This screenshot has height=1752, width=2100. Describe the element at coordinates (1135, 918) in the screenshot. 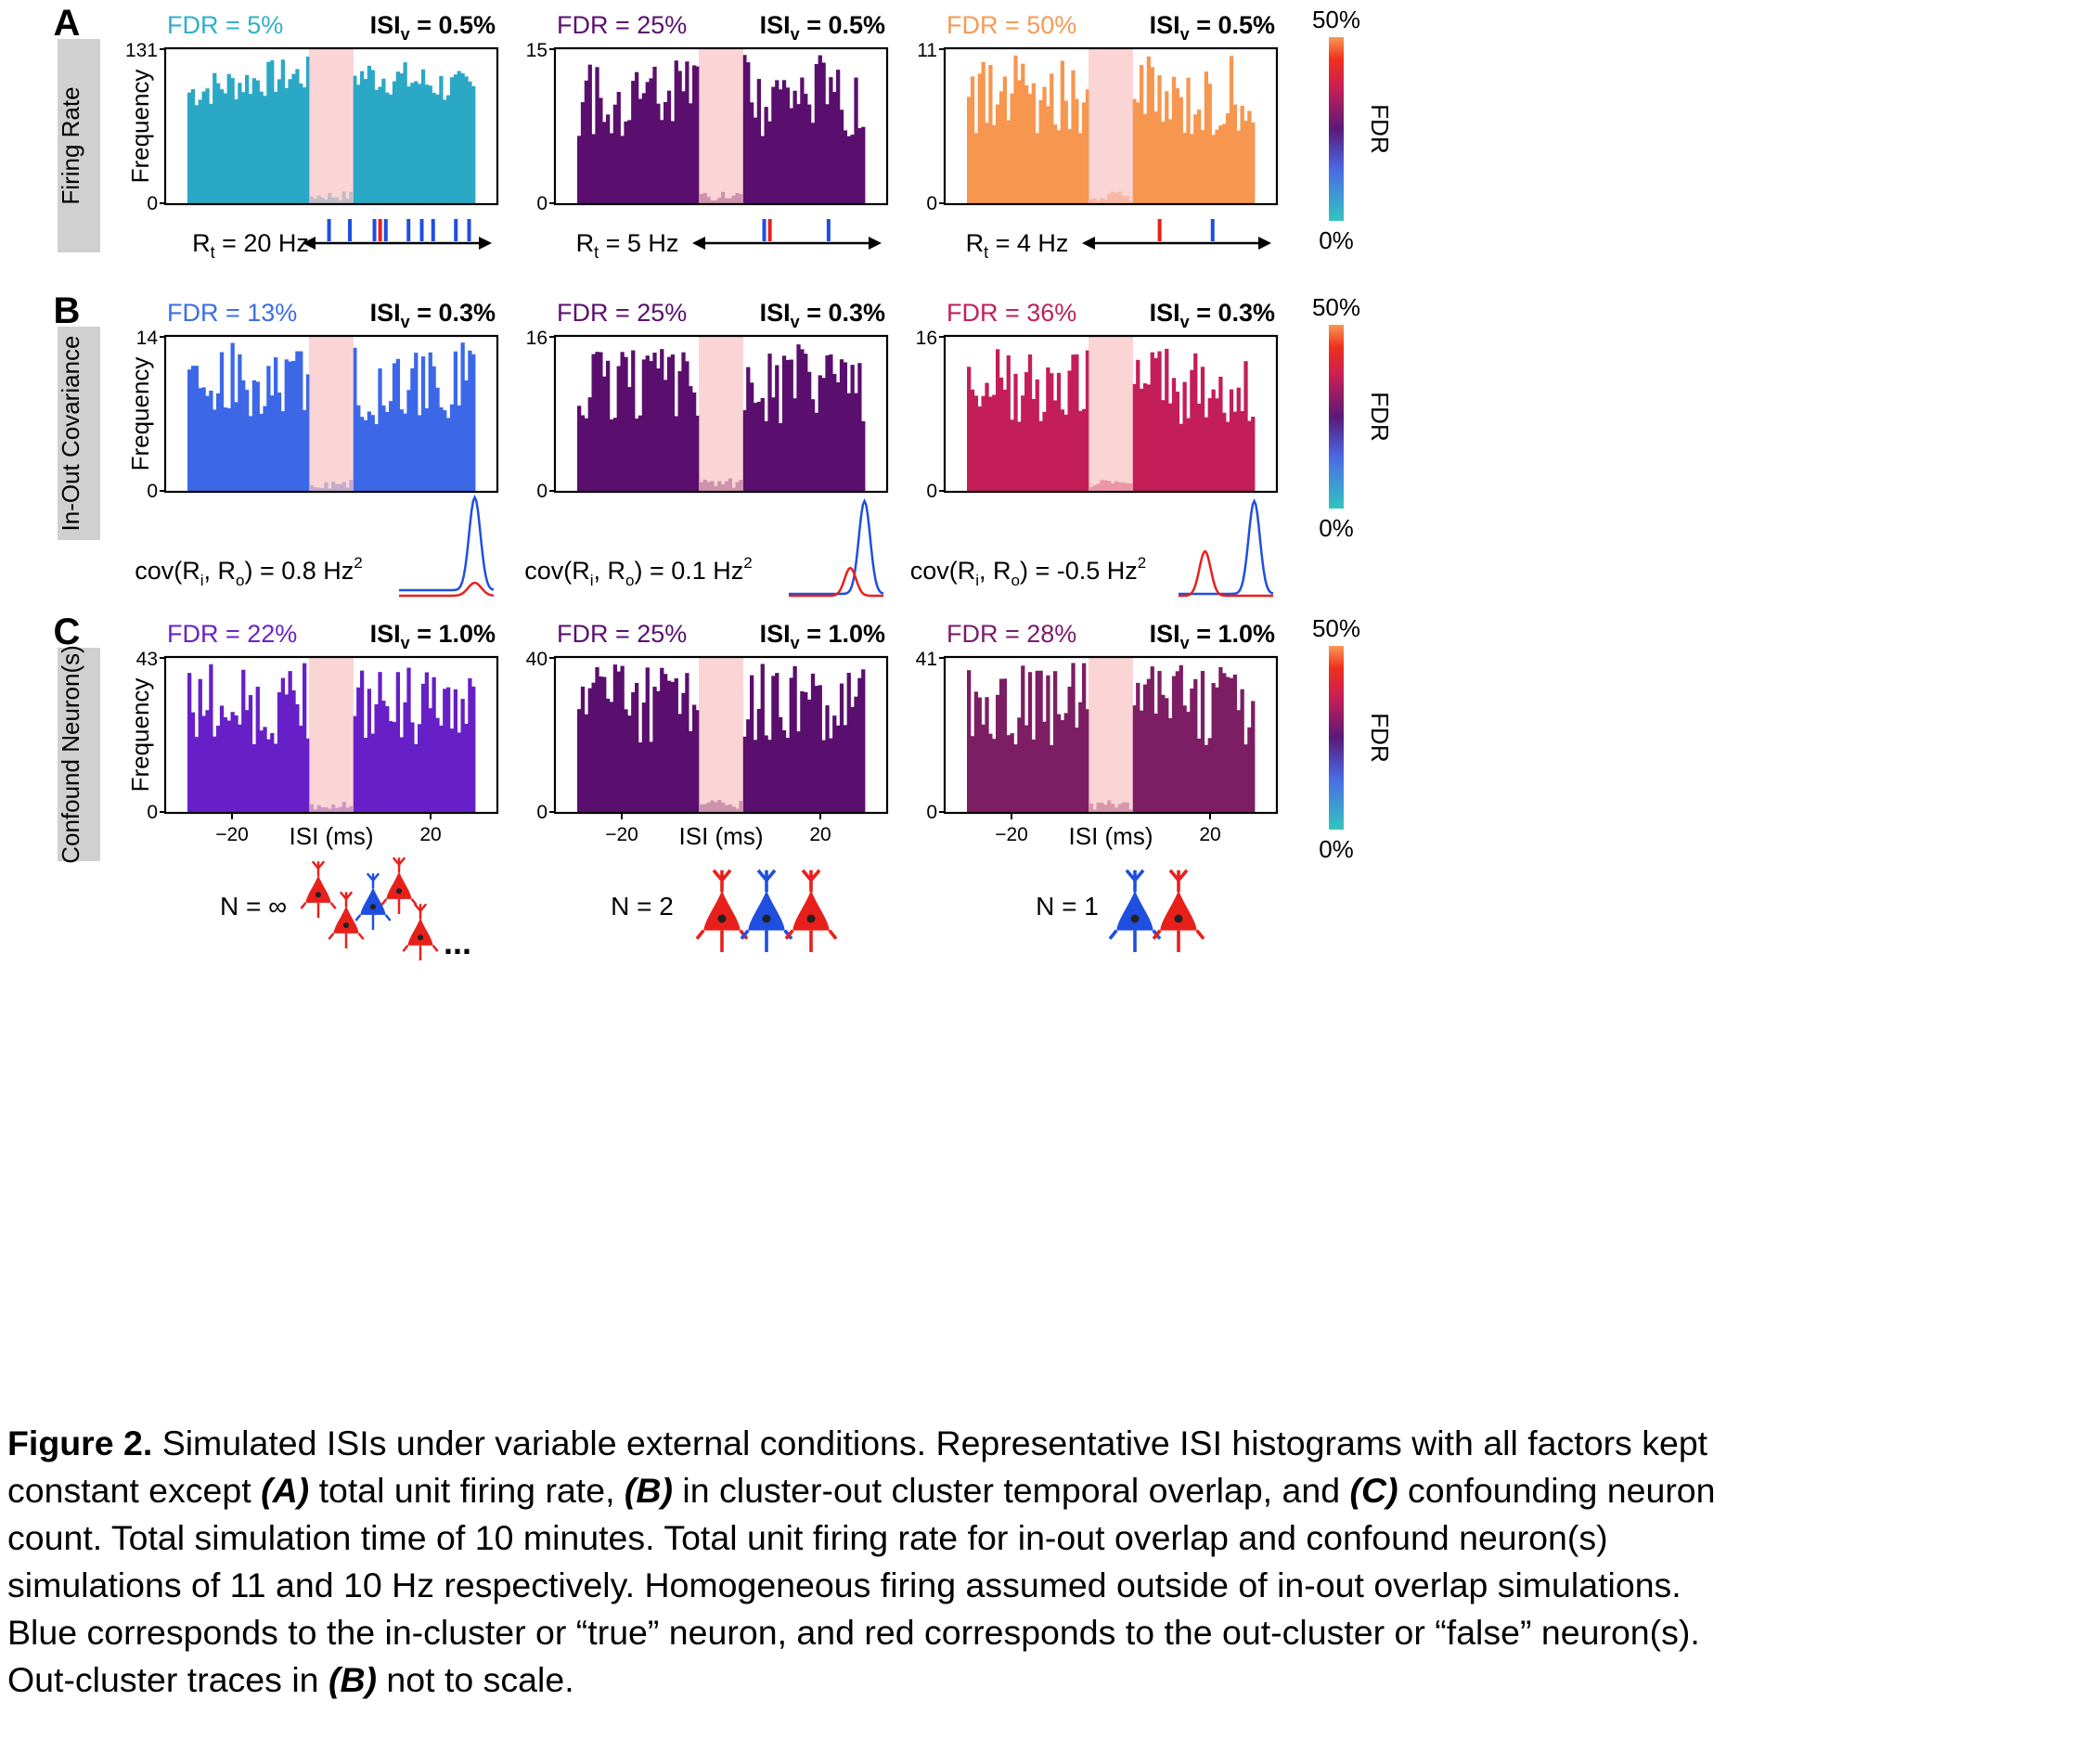

I see `neuron-nucleus` at that location.